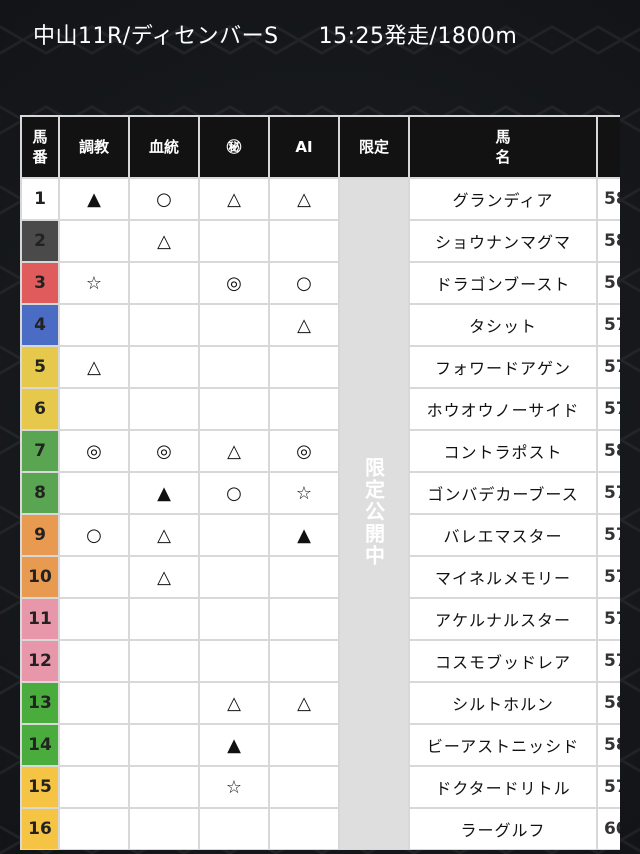 The width and height of the screenshot is (640, 854). What do you see at coordinates (304, 535) in the screenshot?
I see `ai-mark: ▲` at bounding box center [304, 535].